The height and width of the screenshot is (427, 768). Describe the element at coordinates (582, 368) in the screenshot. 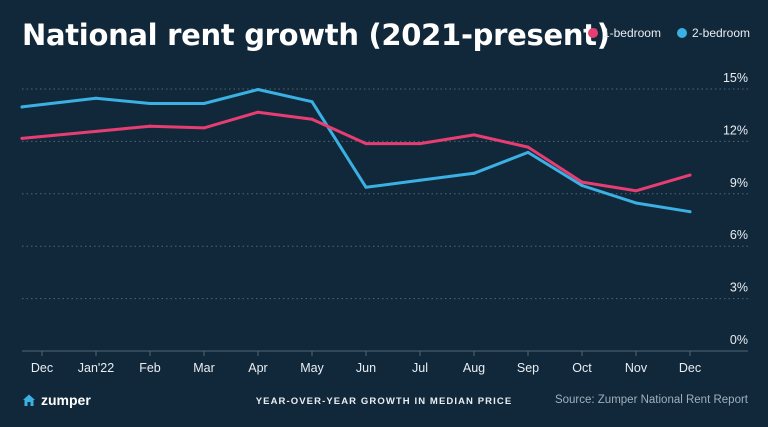

I see `x-tick-label: Oct` at that location.